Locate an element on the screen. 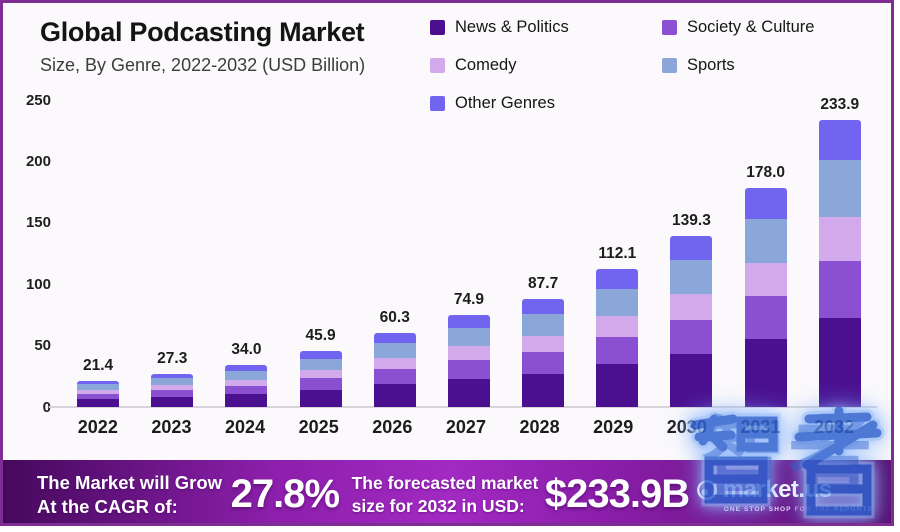  y-tick-50: 50 is located at coordinates (42, 346).